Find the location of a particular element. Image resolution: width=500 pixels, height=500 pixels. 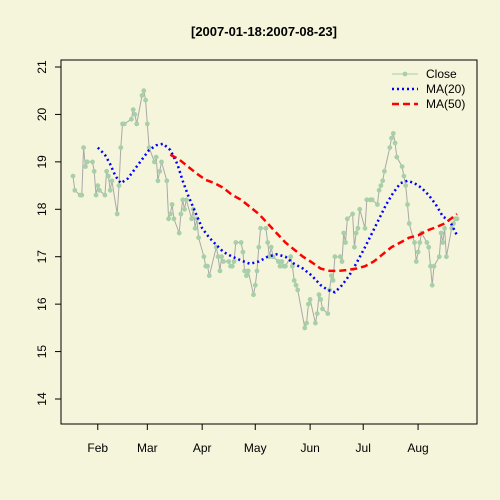

y-tick-label: 21 is located at coordinates (42, 67).